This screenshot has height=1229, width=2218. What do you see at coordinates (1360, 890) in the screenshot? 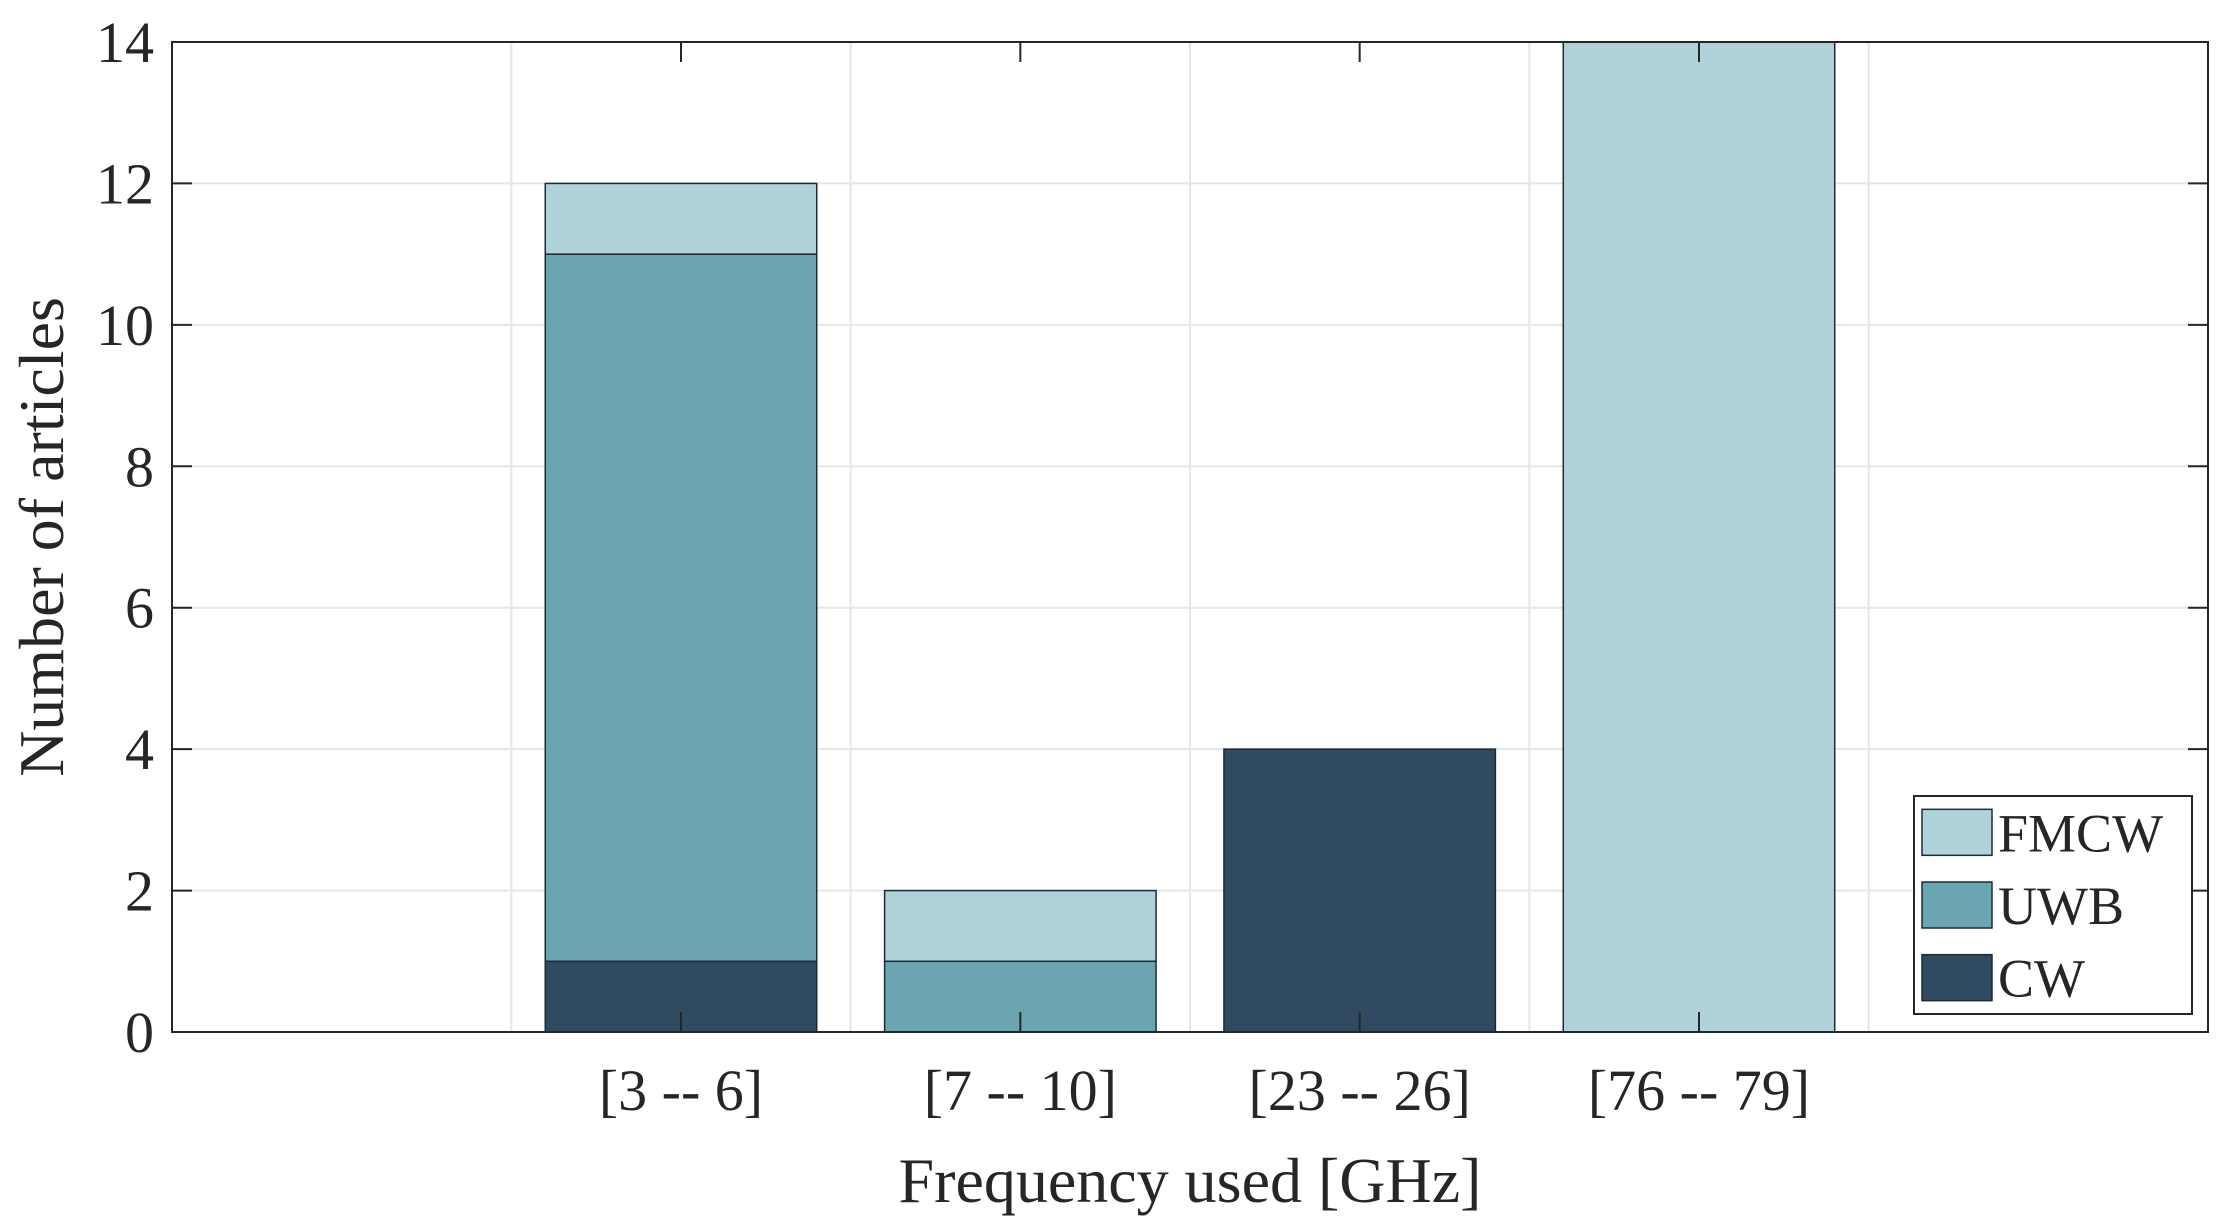
I see `bar-segment-cw` at bounding box center [1360, 890].